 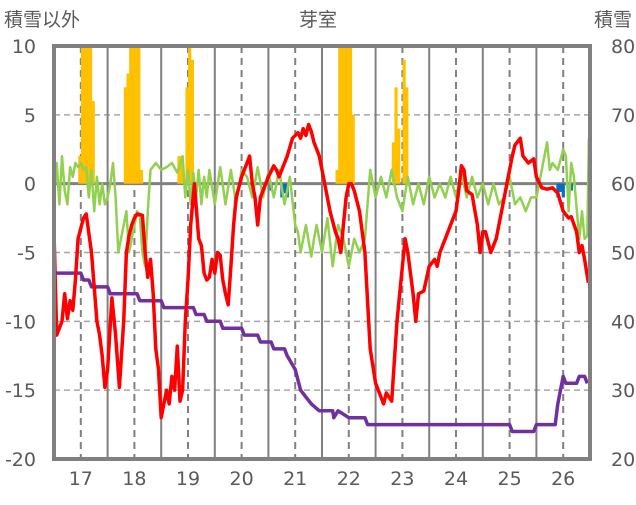 I want to click on right-tick-label: 80, so click(x=623, y=47).